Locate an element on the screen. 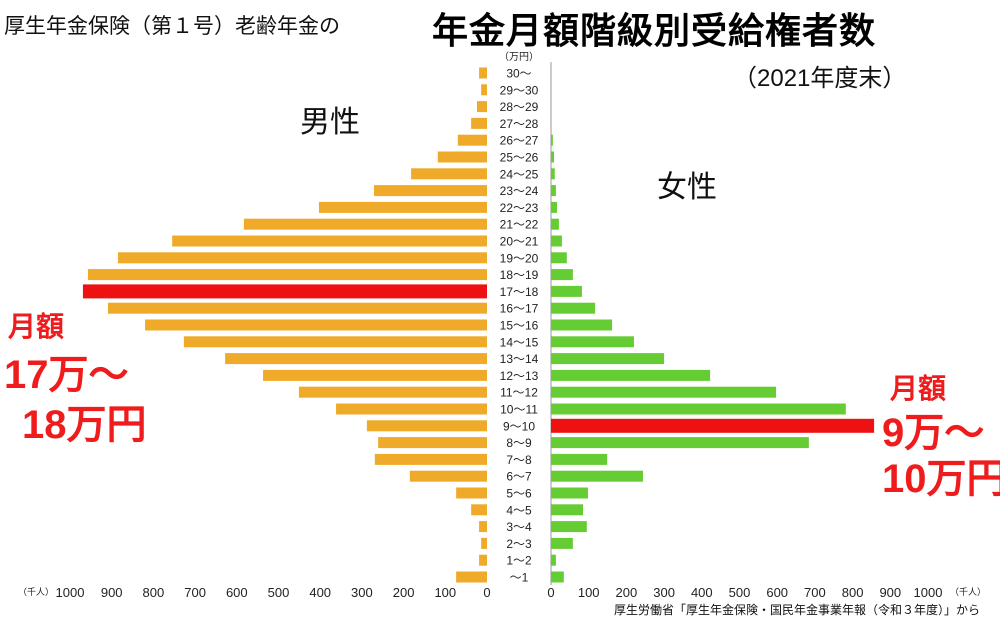  category-label: 〜1 is located at coordinates (519, 578).